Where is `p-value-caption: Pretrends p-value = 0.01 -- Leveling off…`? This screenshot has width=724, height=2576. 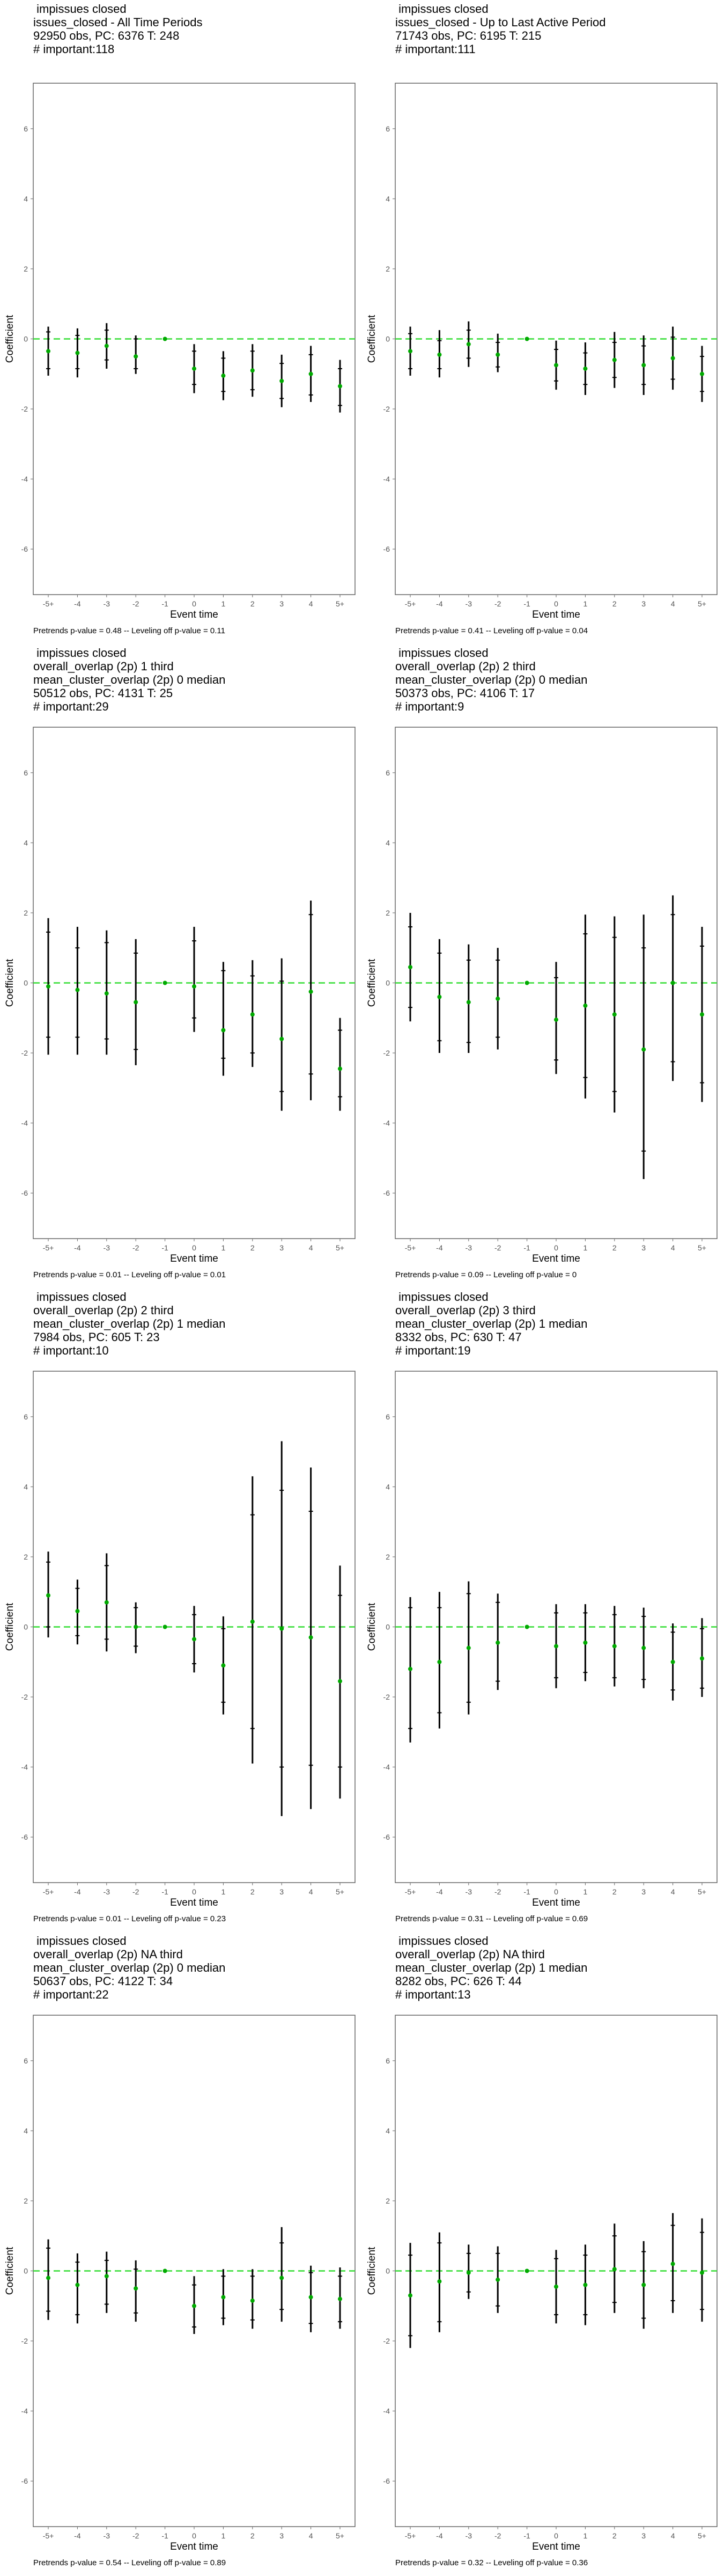
p-value-caption: Pretrends p-value = 0.01 -- Leveling off… is located at coordinates (129, 1918).